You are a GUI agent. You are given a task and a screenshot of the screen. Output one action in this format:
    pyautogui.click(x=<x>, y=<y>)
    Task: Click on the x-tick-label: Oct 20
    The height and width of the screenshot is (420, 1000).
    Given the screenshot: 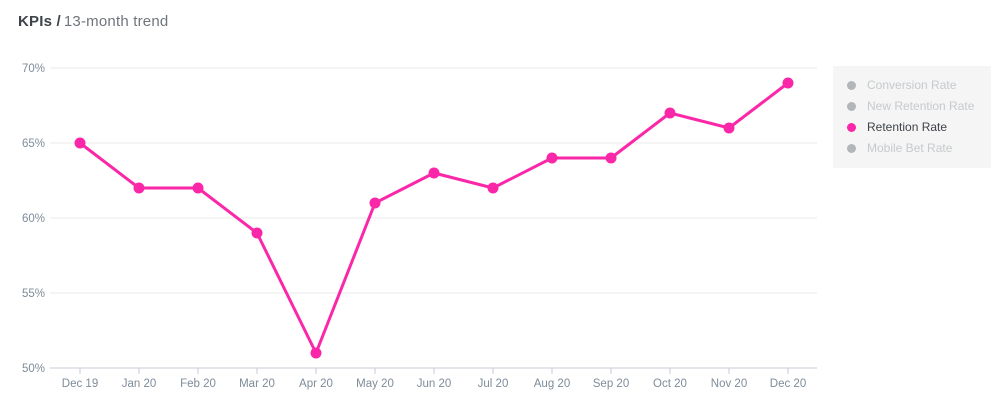 What is the action you would take?
    pyautogui.click(x=670, y=384)
    